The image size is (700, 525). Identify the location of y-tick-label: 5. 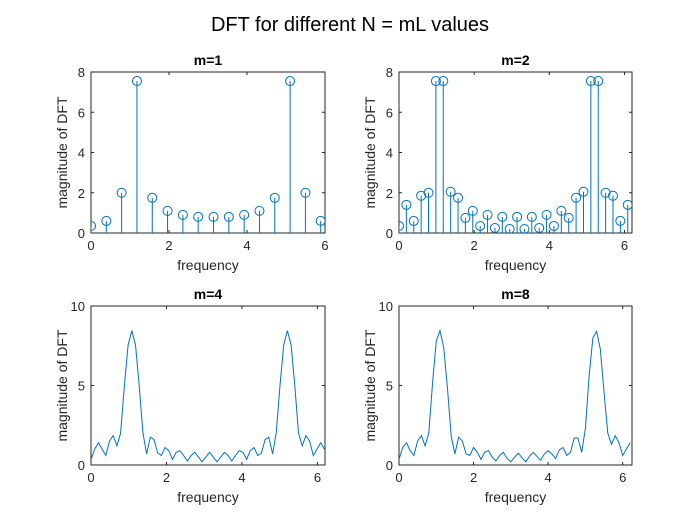
(81, 386).